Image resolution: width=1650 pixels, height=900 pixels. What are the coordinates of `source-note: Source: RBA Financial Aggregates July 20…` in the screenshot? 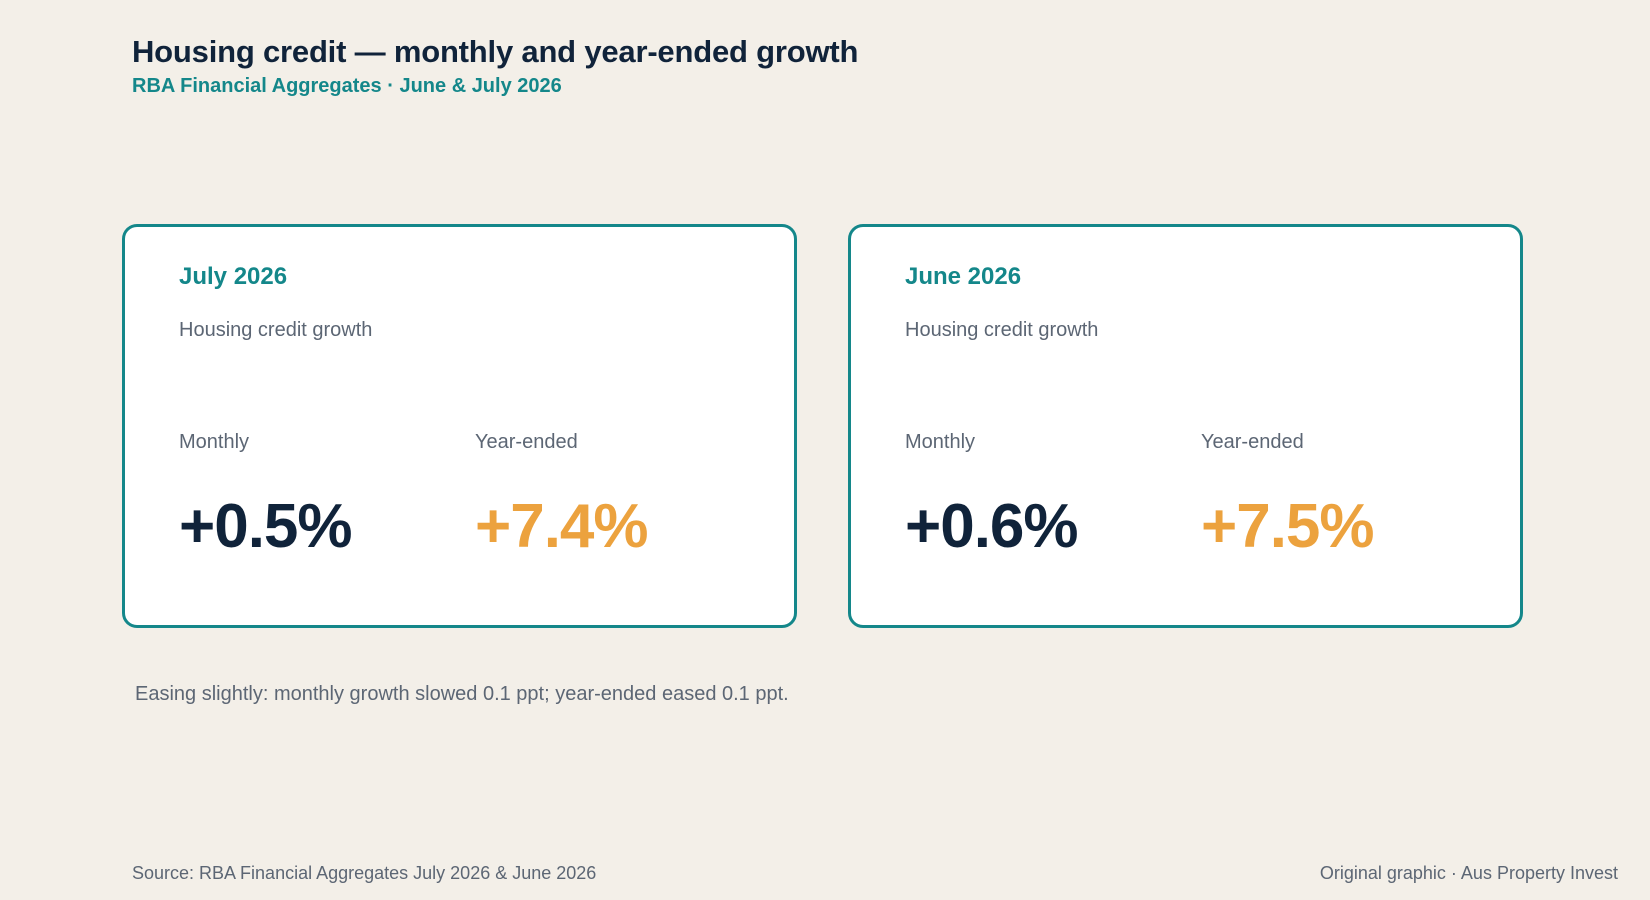 It's located at (364, 873).